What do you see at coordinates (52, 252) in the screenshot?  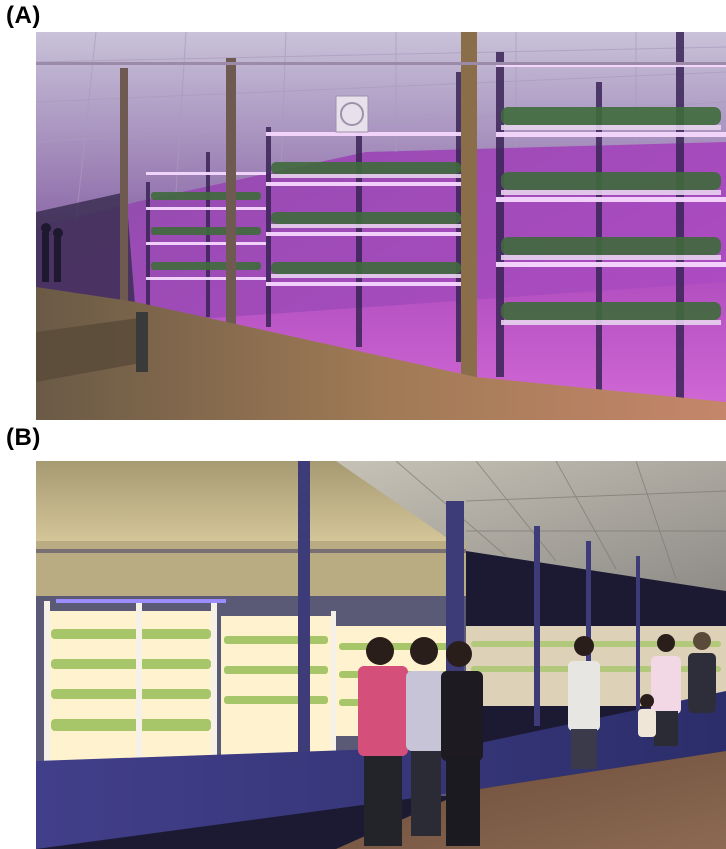 I see `panel-a-visitors` at bounding box center [52, 252].